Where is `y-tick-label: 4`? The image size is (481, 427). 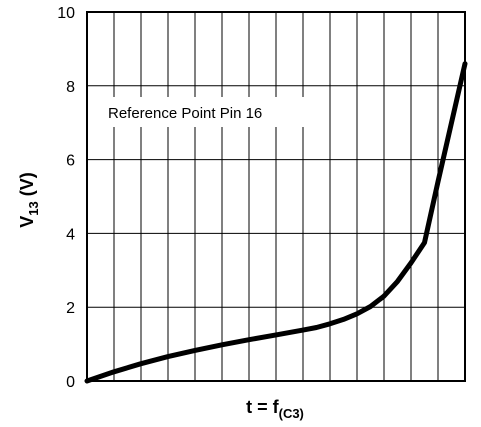
y-tick-label: 4 is located at coordinates (70, 234).